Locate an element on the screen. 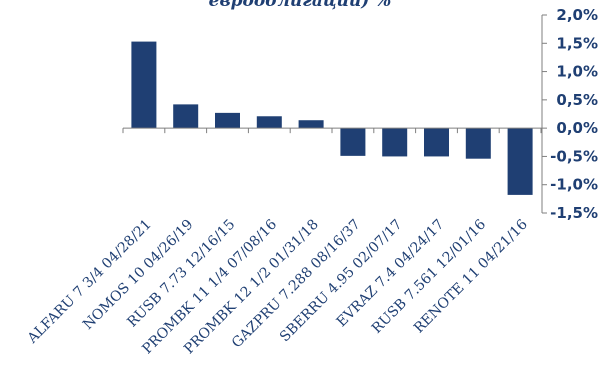 This screenshot has height=373, width=600. y-tick-label: -1,0% is located at coordinates (574, 185).